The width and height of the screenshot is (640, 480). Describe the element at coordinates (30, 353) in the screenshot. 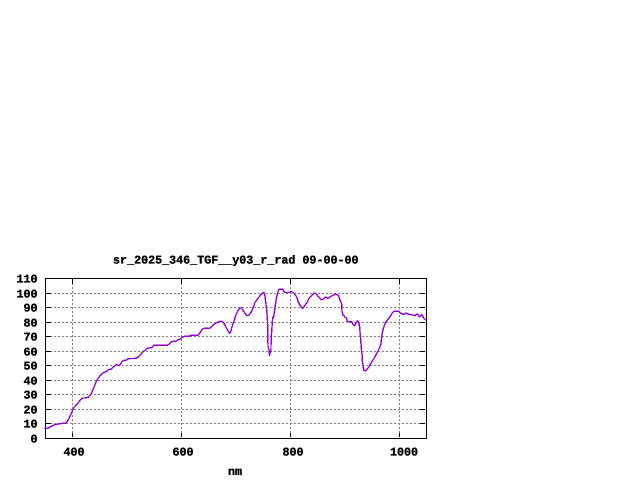

I see `svg-text: 60` at that location.